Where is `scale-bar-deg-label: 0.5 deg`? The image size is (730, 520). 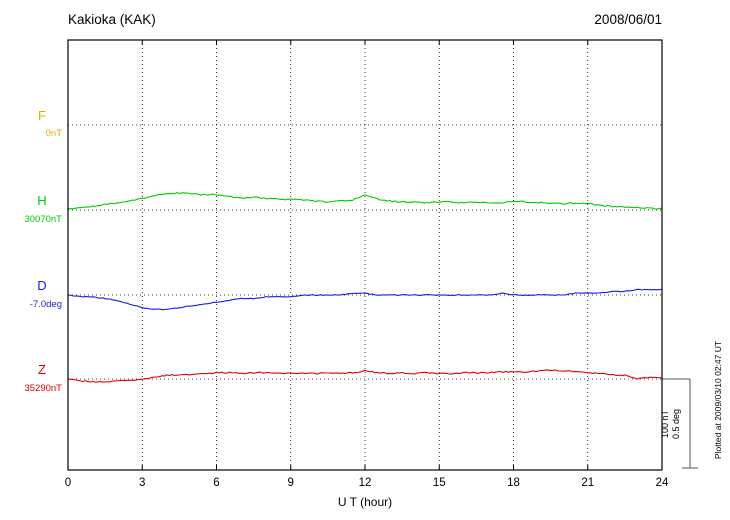
scale-bar-deg-label: 0.5 deg is located at coordinates (676, 424).